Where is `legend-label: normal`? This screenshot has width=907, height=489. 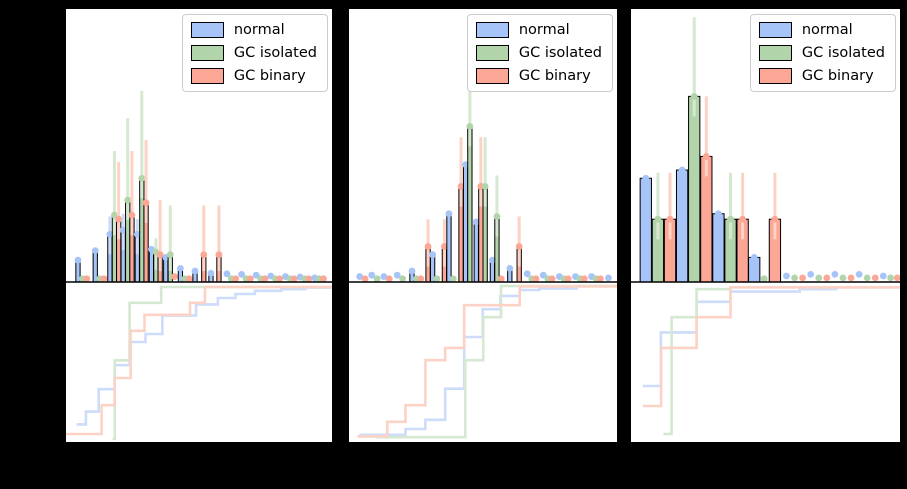 legend-label: normal is located at coordinates (827, 29).